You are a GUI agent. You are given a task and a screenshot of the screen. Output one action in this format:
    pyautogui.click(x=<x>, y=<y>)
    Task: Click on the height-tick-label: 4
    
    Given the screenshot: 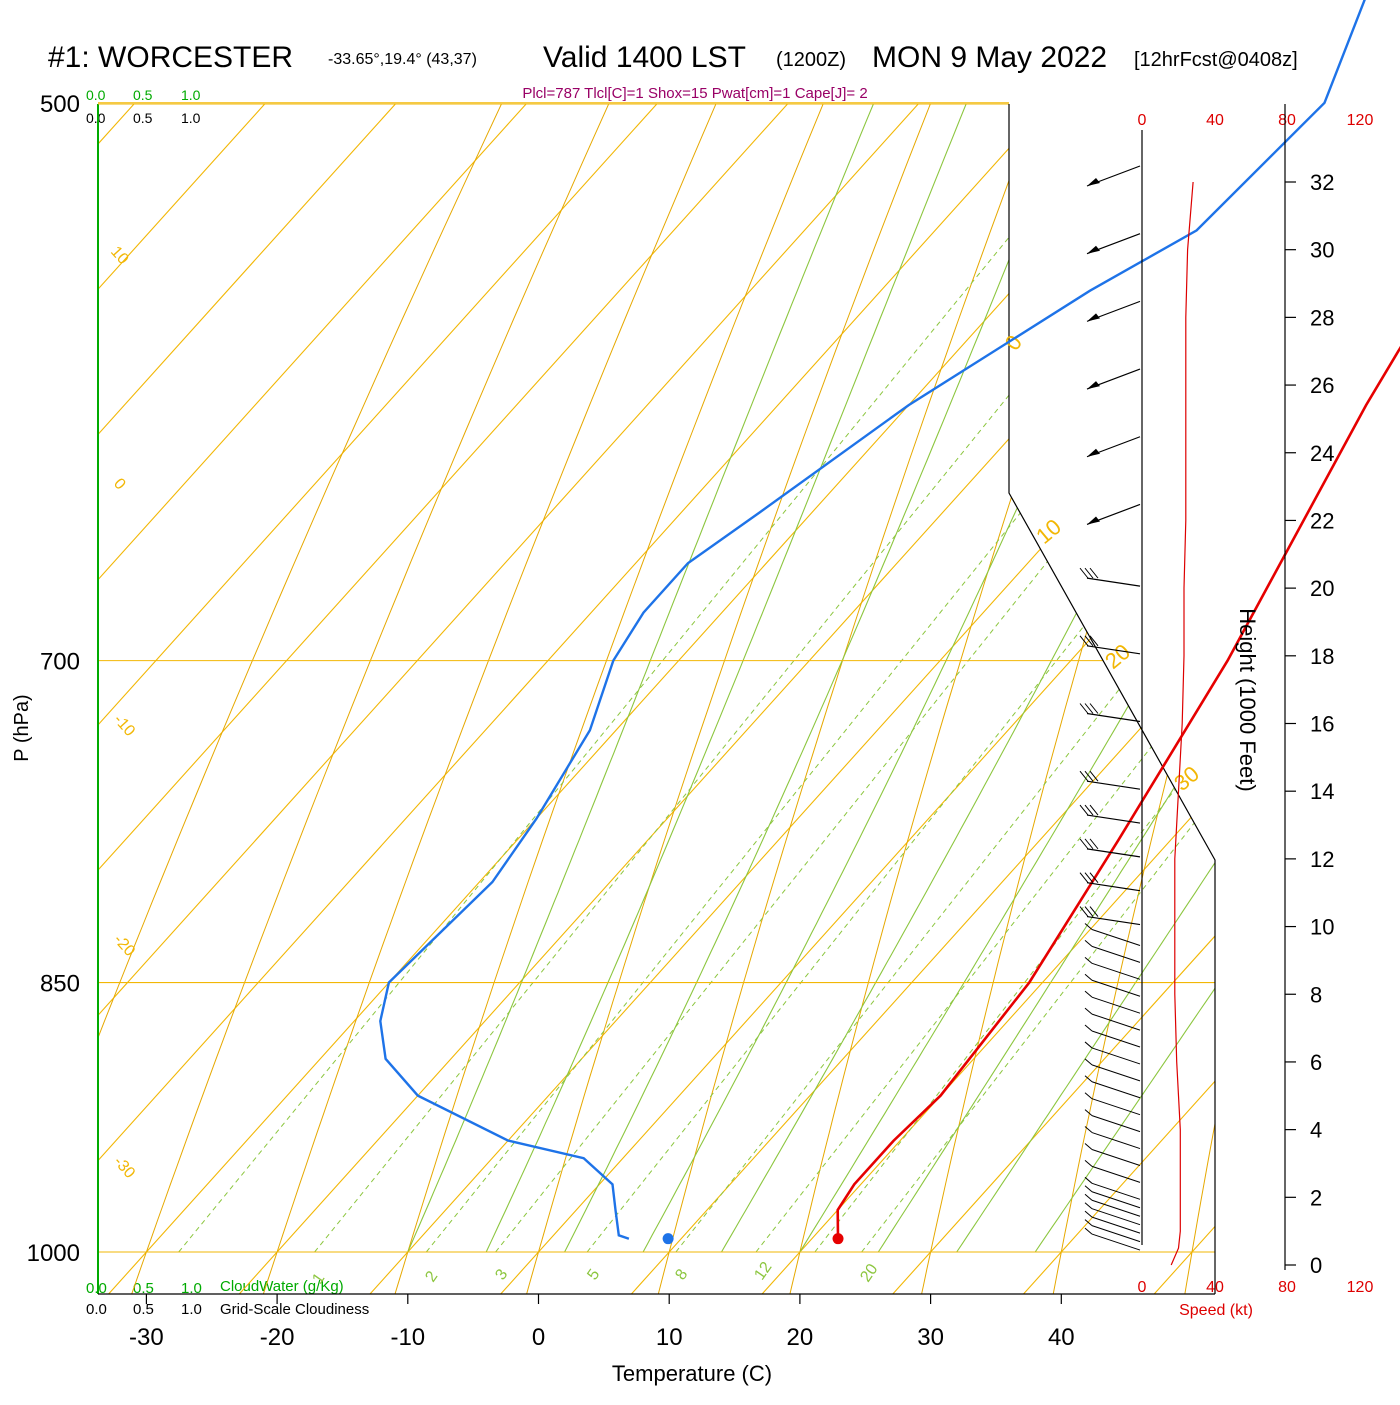 What is the action you would take?
    pyautogui.click(x=1316, y=1130)
    